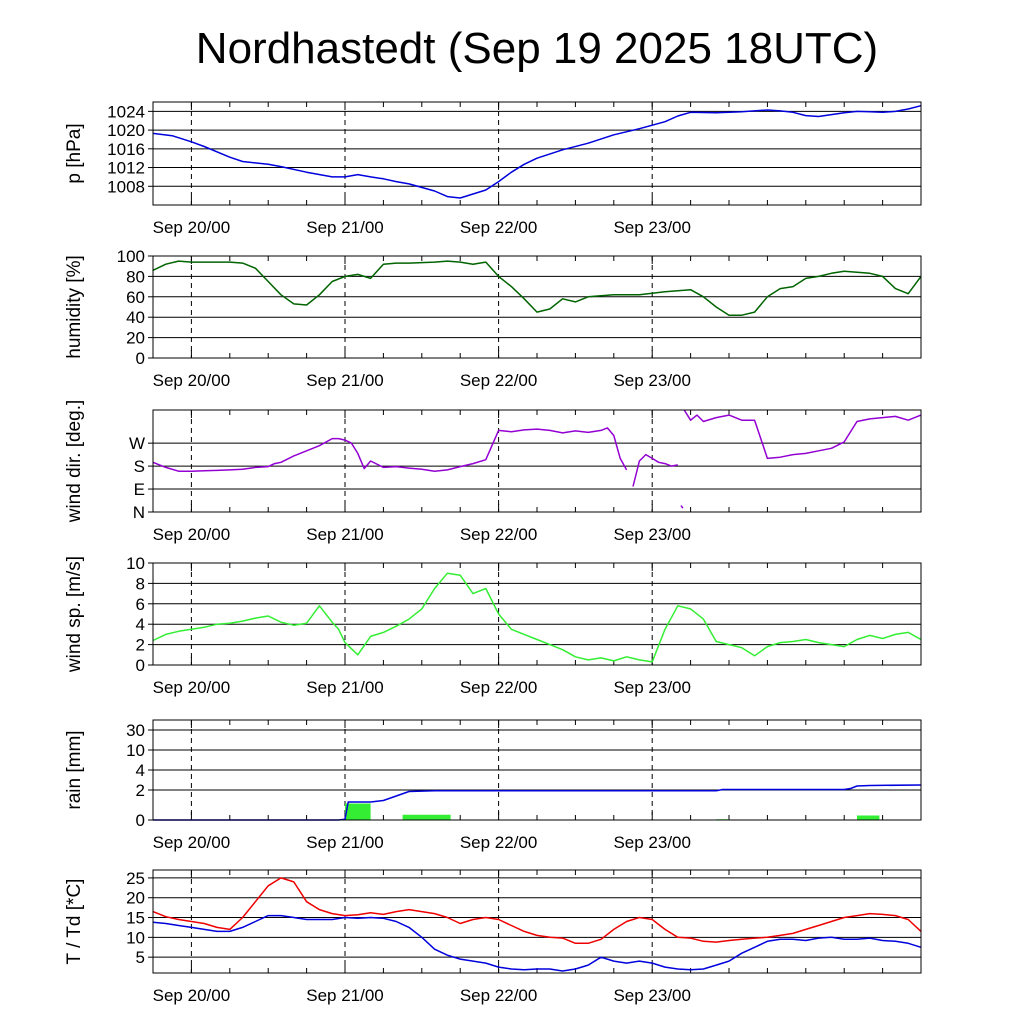 The height and width of the screenshot is (1024, 1024). What do you see at coordinates (537, 802) in the screenshot?
I see `series-line-rain_total` at bounding box center [537, 802].